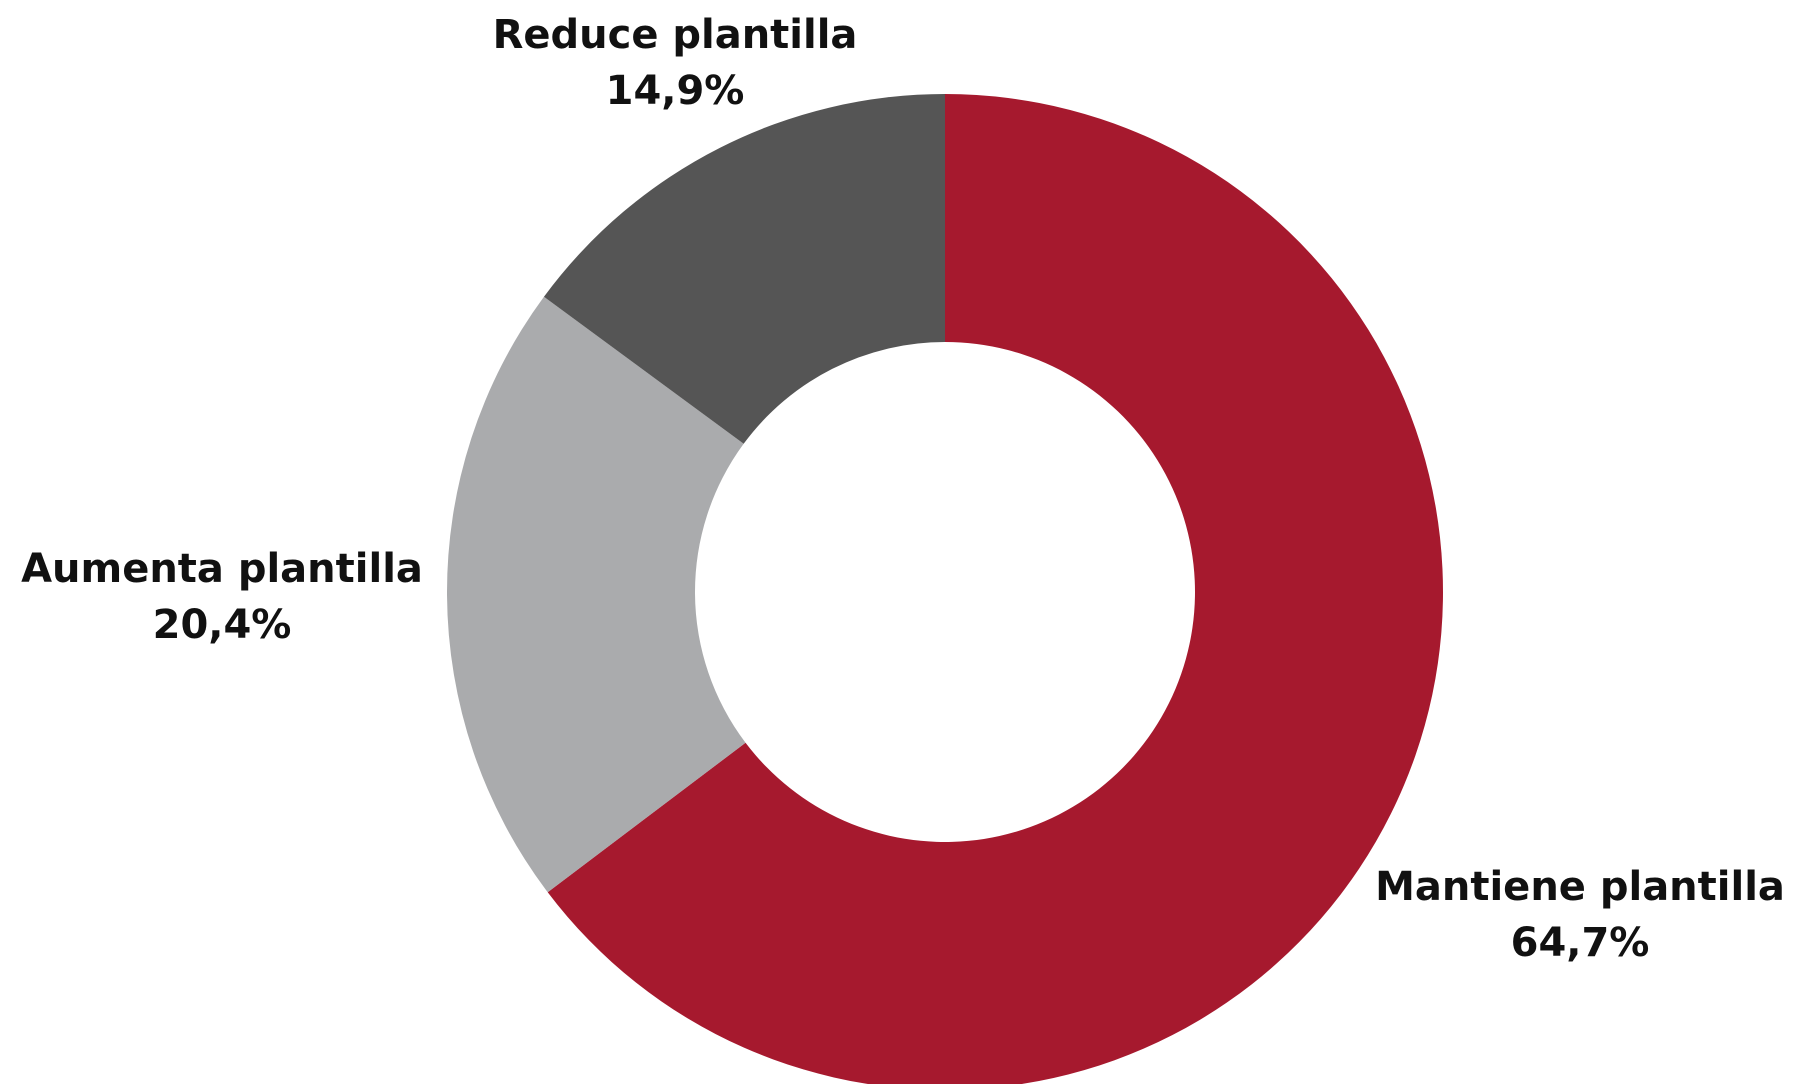 The width and height of the screenshot is (1795, 1084). Describe the element at coordinates (222, 625) in the screenshot. I see `slice-value-aumenta: 20,4%` at that location.